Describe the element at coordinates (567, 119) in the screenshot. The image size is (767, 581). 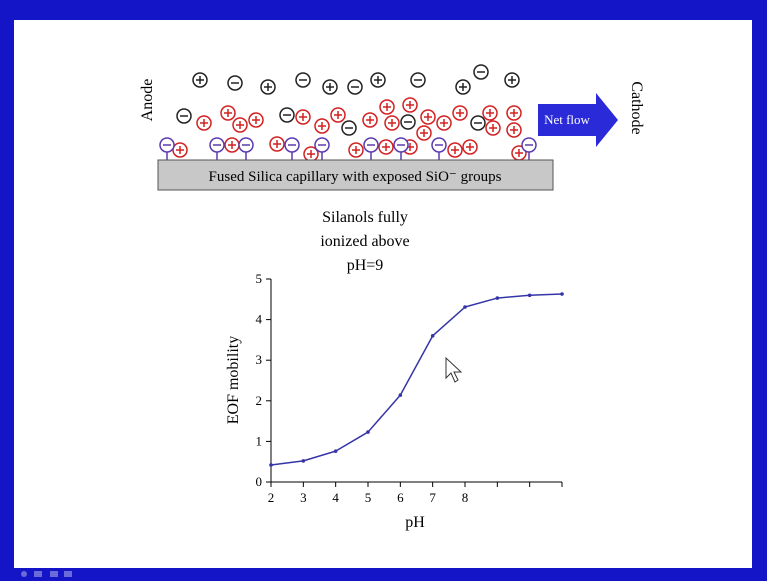
I see `net-flow-label: Net flow` at that location.